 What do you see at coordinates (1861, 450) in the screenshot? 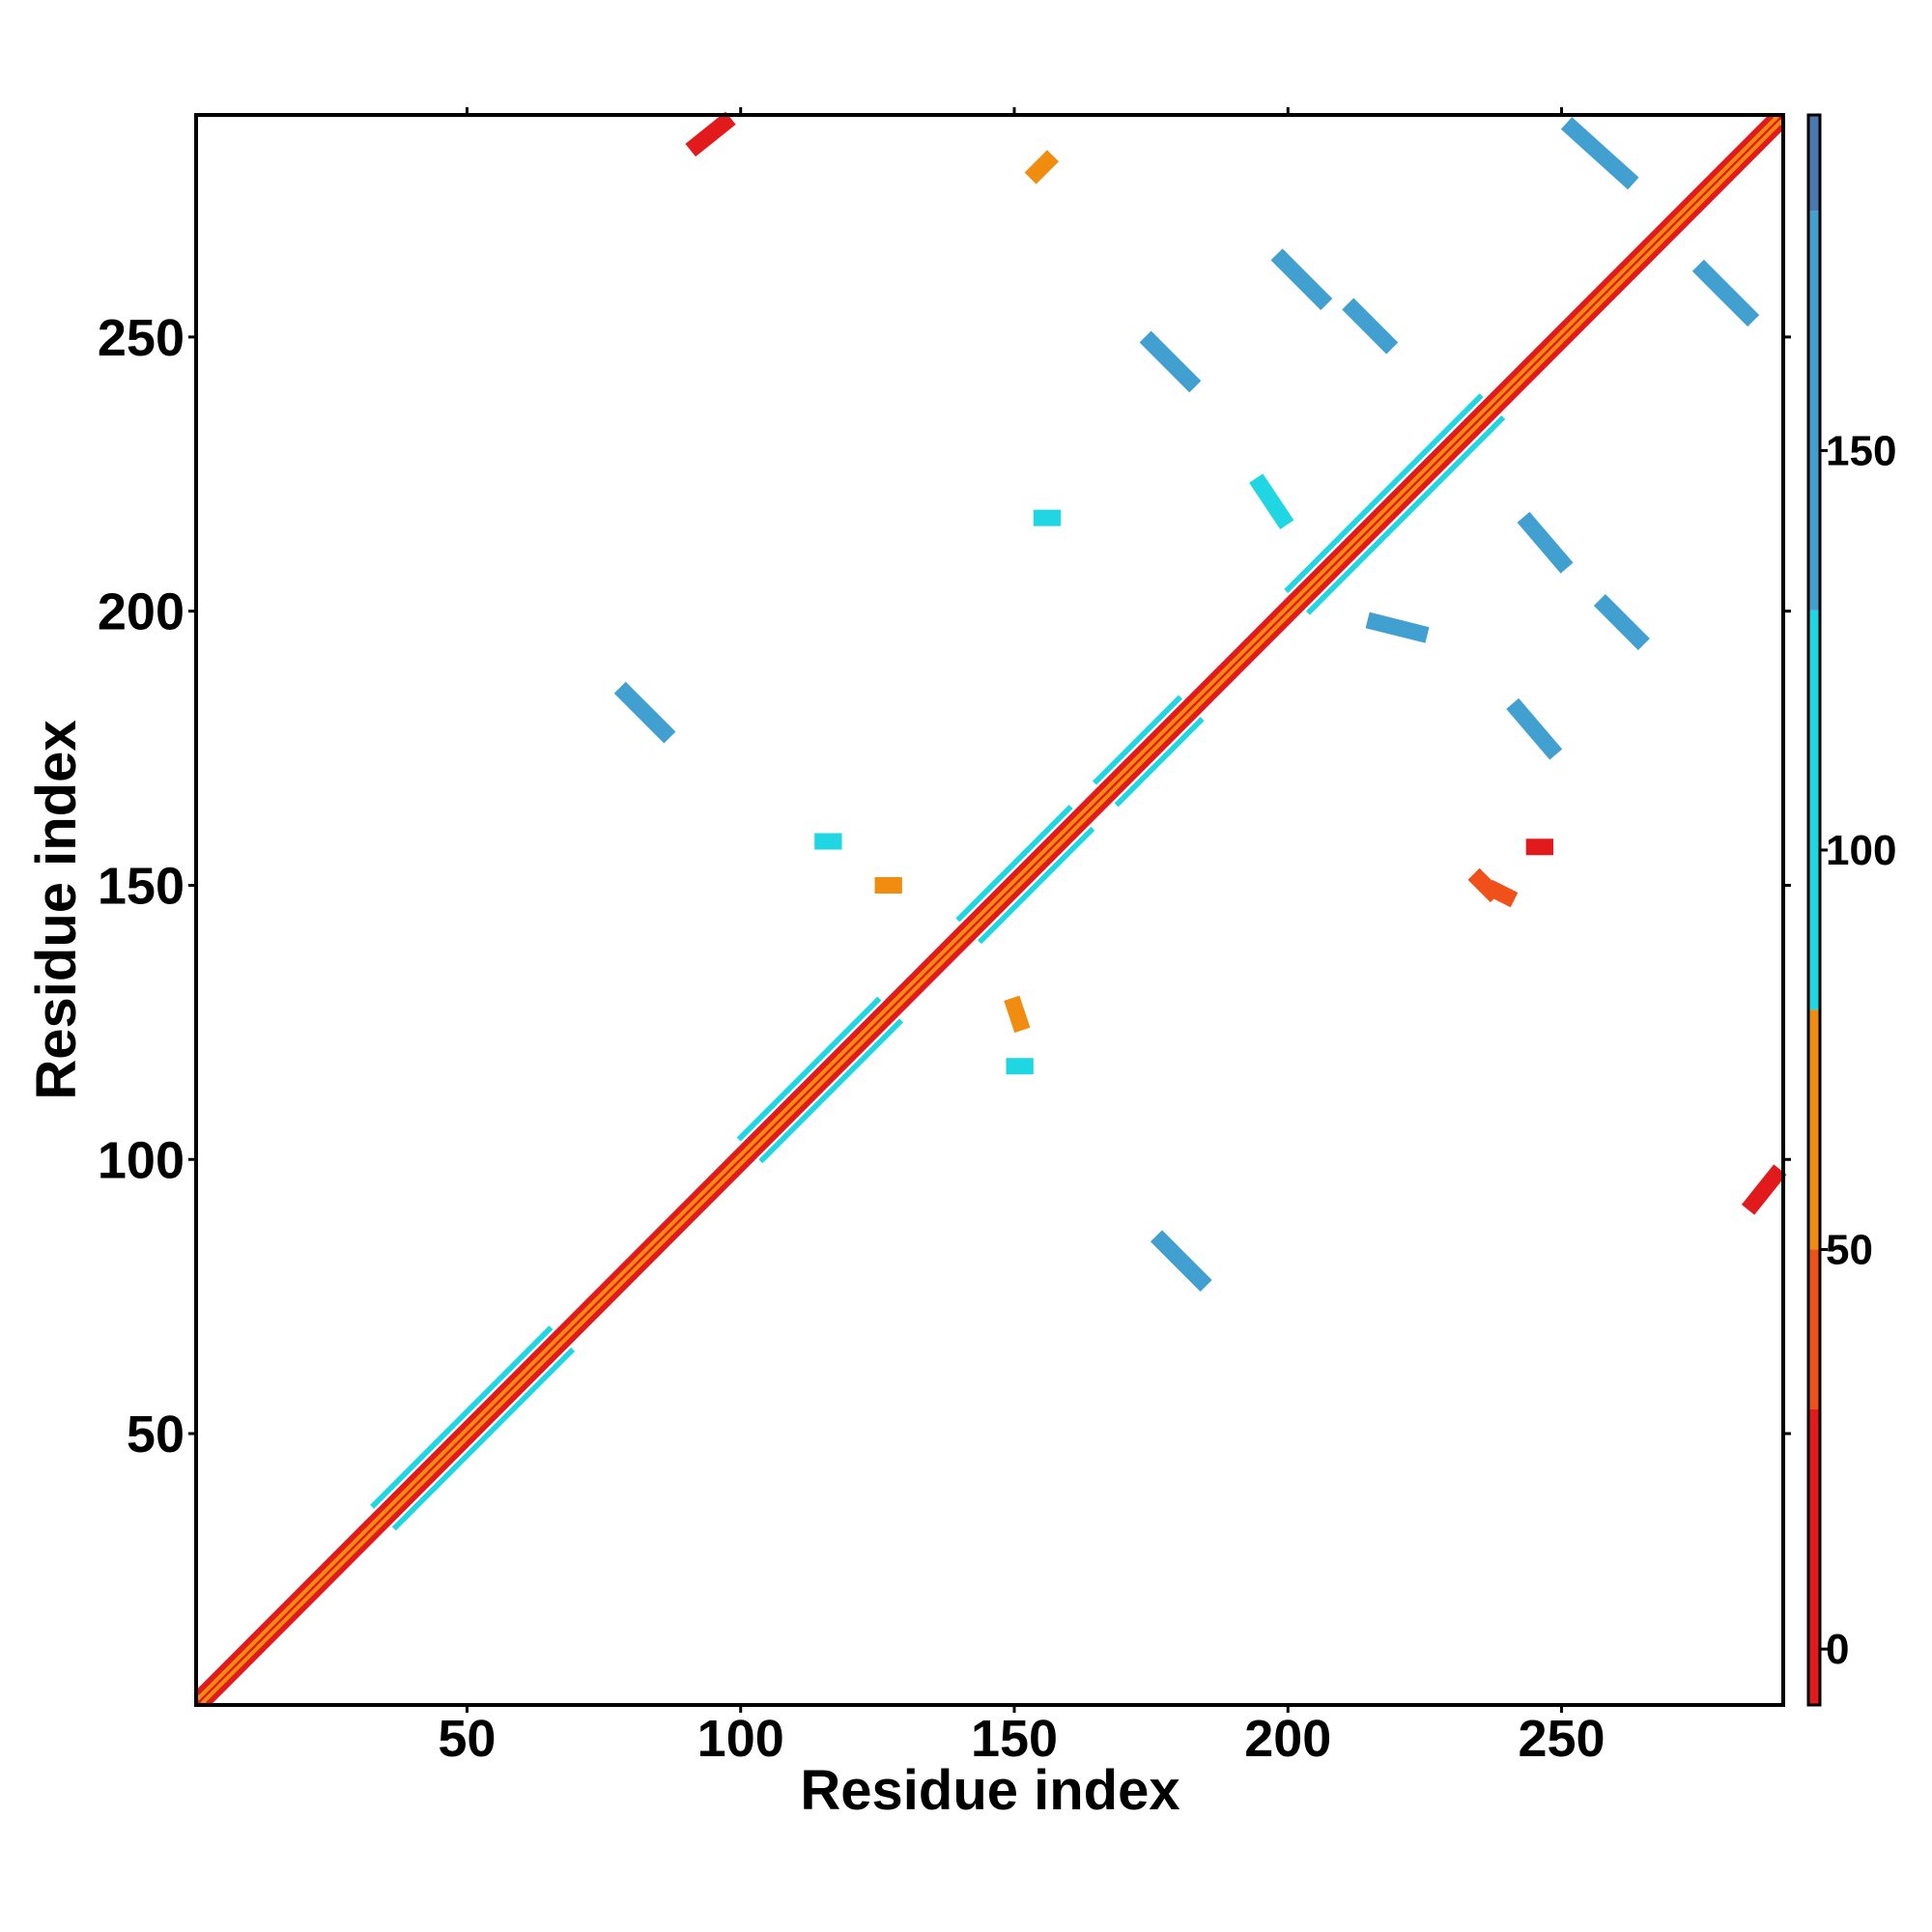
I see `colorbar-tick-label: 150` at bounding box center [1861, 450].